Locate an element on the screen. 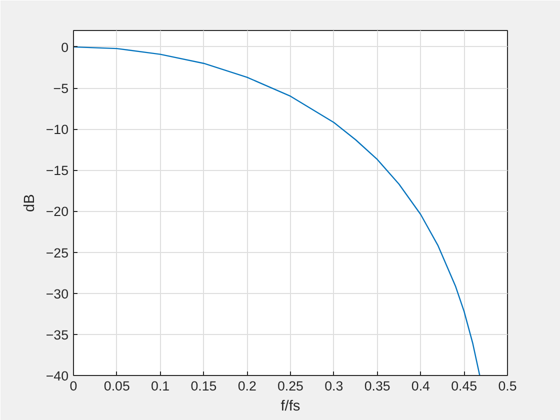 The width and height of the screenshot is (560, 420). y-tick-label: −40 is located at coordinates (57, 376).